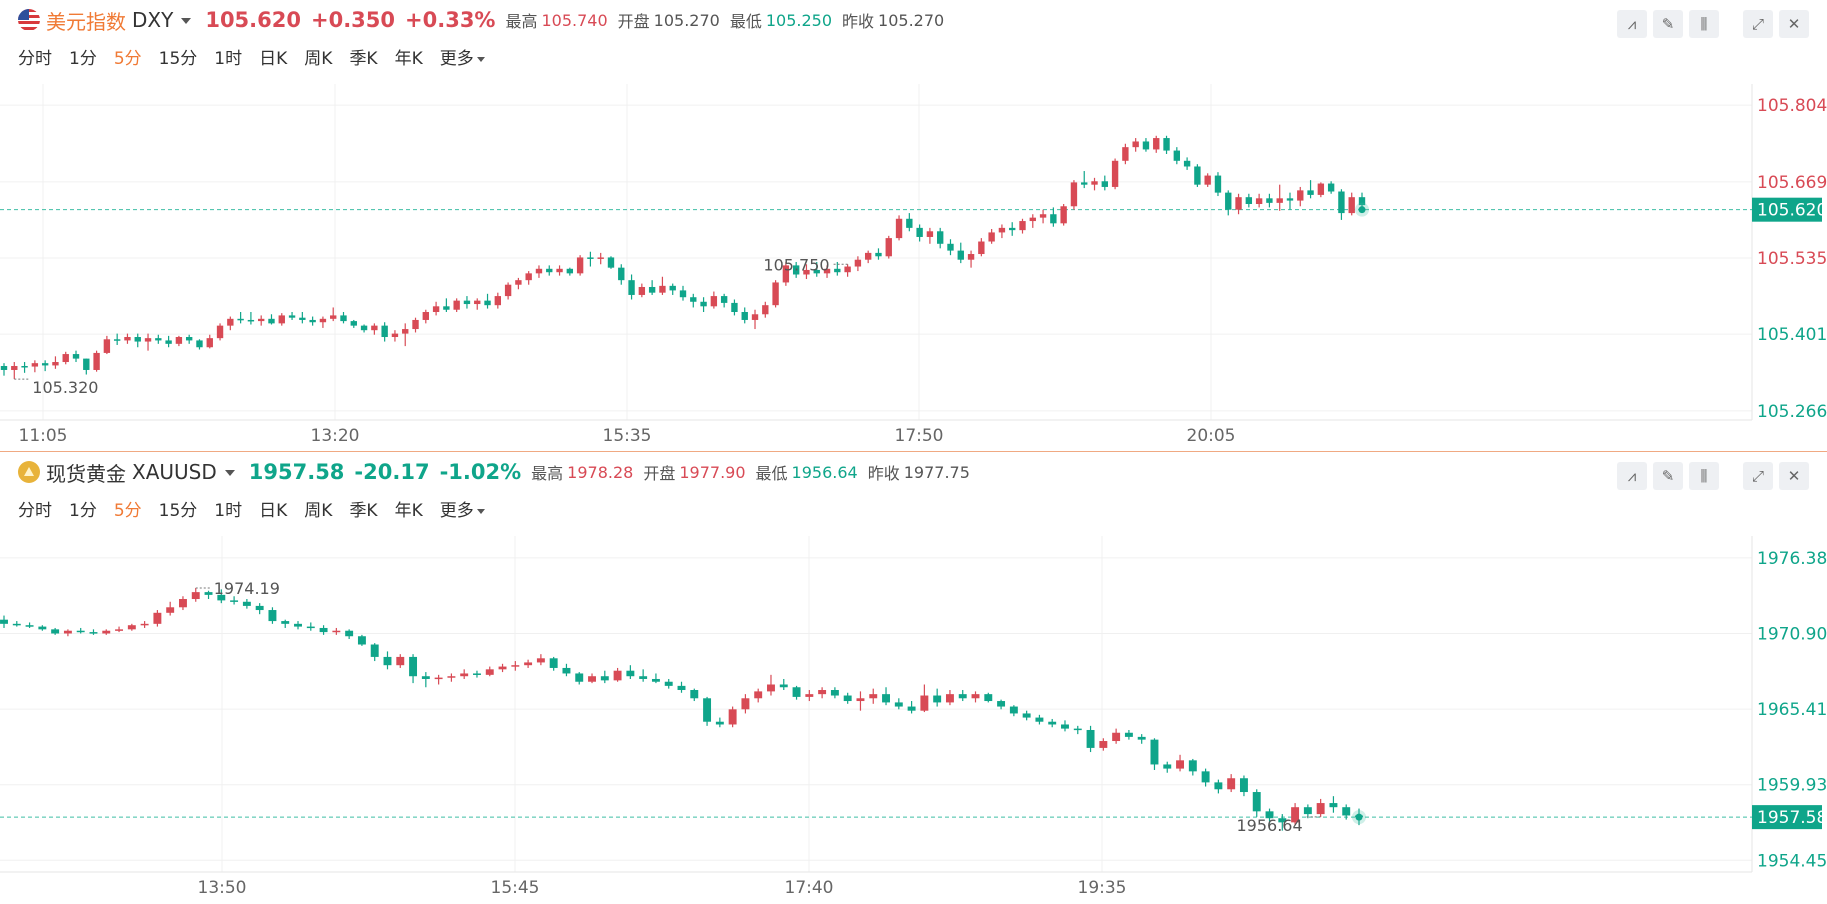  What do you see at coordinates (86, 473) in the screenshot?
I see `symbol-name: 现货黄金` at bounding box center [86, 473].